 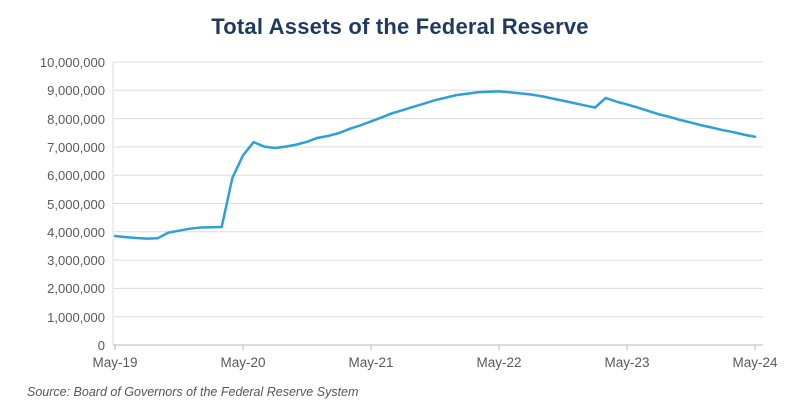 I want to click on y-axis-label: 2,000,000, so click(x=76, y=289).